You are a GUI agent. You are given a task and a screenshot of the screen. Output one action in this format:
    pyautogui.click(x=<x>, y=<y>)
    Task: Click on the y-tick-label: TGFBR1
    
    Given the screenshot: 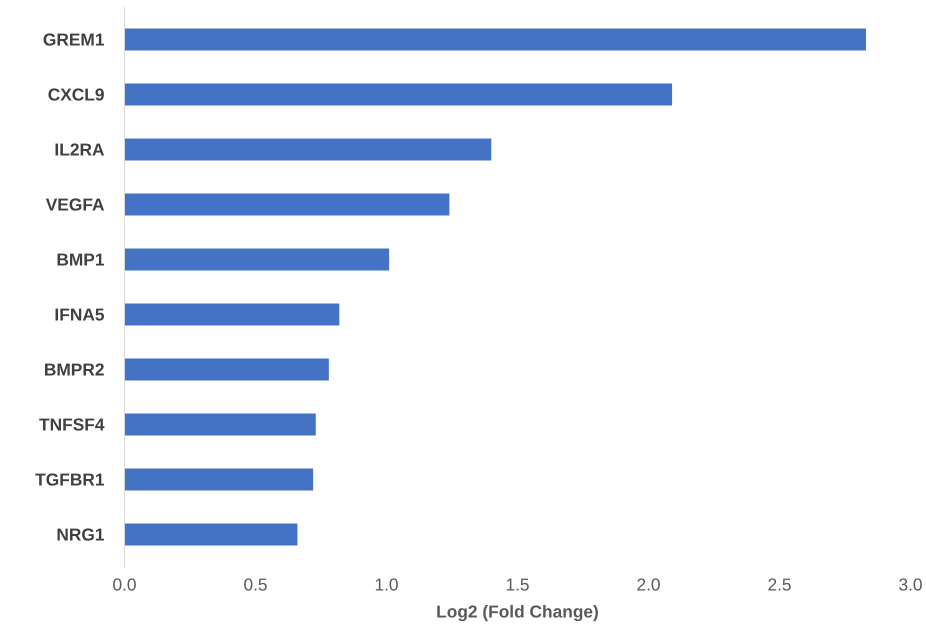 What is the action you would take?
    pyautogui.click(x=70, y=480)
    